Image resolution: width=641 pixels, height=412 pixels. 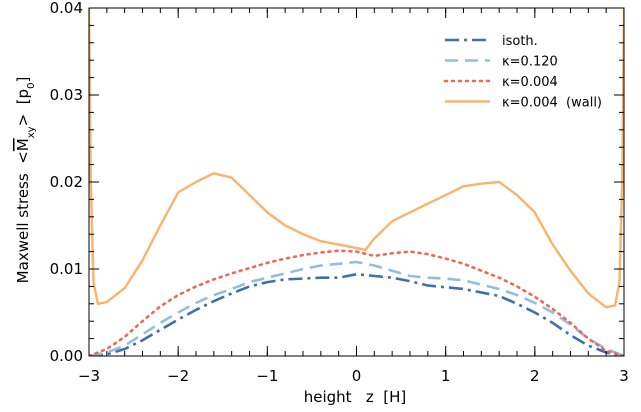 I want to click on legend-label-3: κ=0.004, so click(x=530, y=82).